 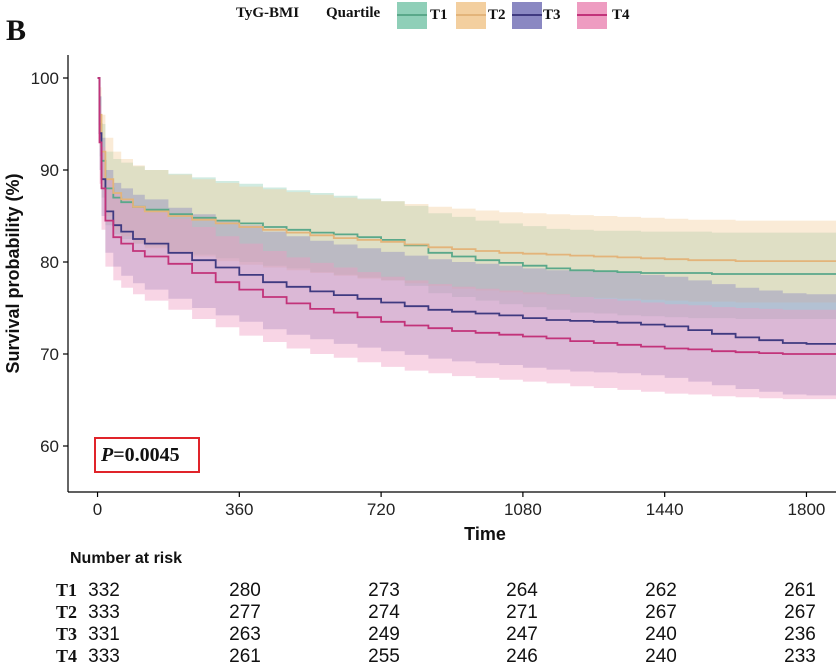 I want to click on legend-line-t3, so click(x=527, y=15).